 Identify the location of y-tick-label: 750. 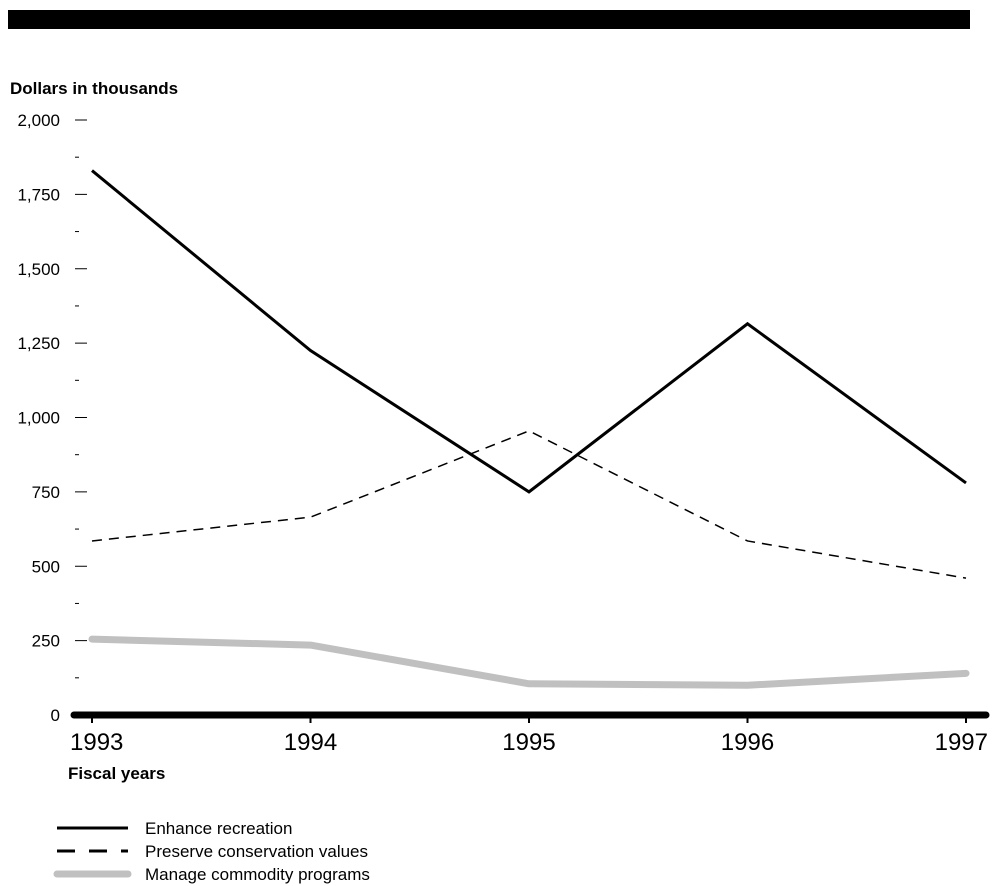
(46, 492).